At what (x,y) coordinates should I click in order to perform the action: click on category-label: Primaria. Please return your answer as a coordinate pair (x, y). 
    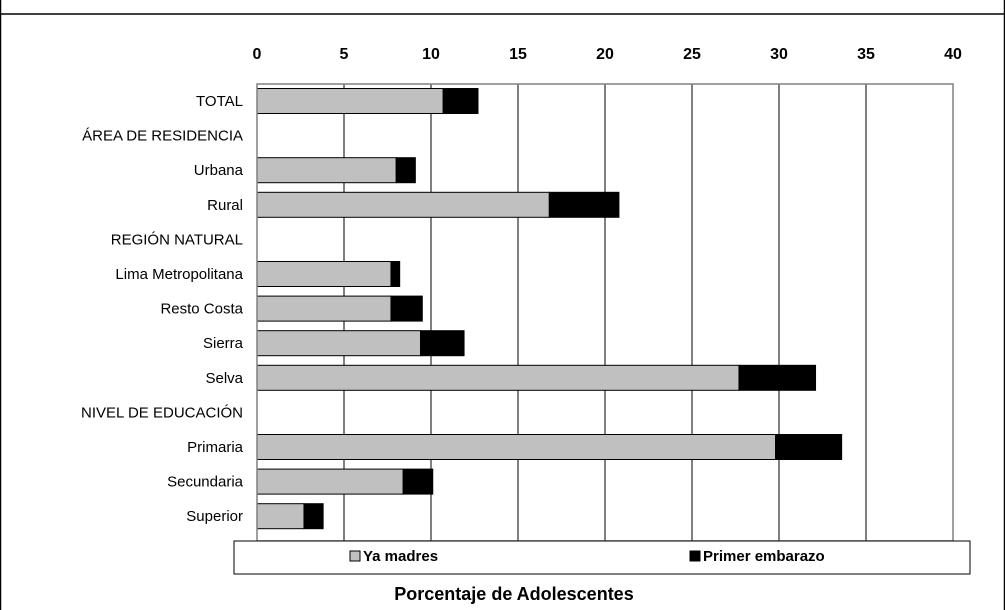
    Looking at the image, I should click on (215, 447).